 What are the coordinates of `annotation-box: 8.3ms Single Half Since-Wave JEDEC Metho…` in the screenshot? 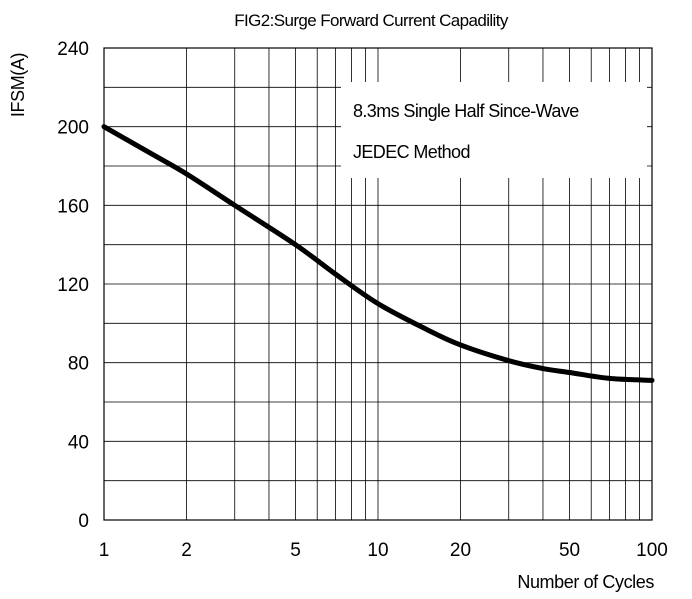 It's located at (494, 130).